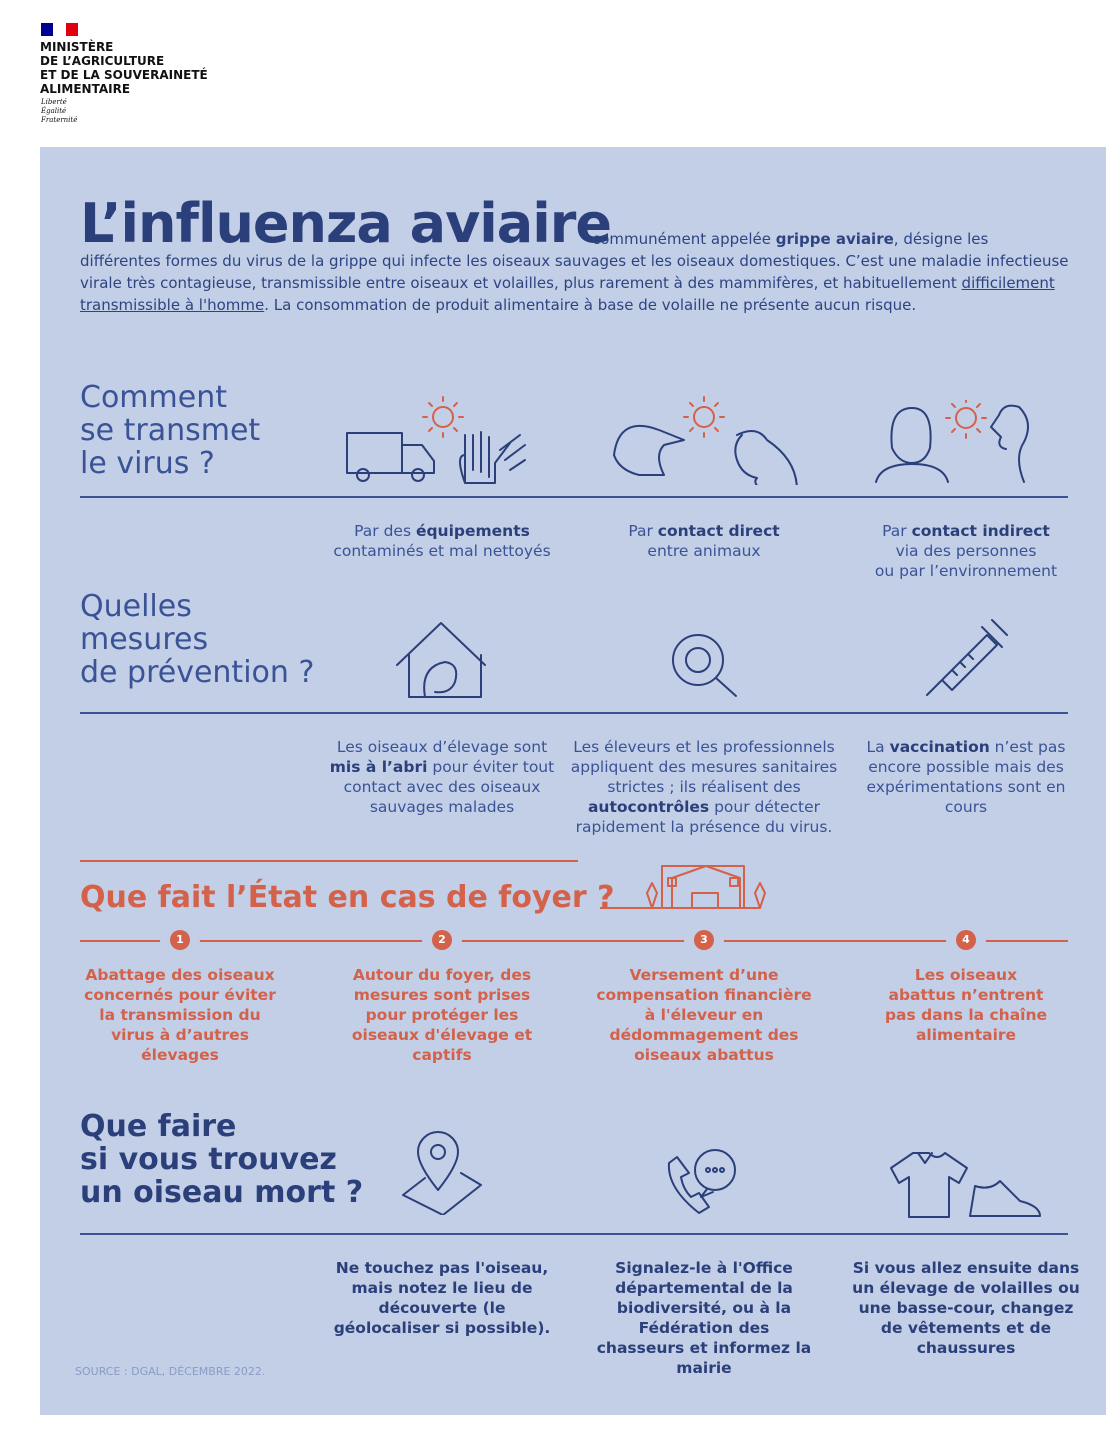  What do you see at coordinates (59, 111) in the screenshot?
I see `ministry-motto: Liberté Égalité Fraternité` at bounding box center [59, 111].